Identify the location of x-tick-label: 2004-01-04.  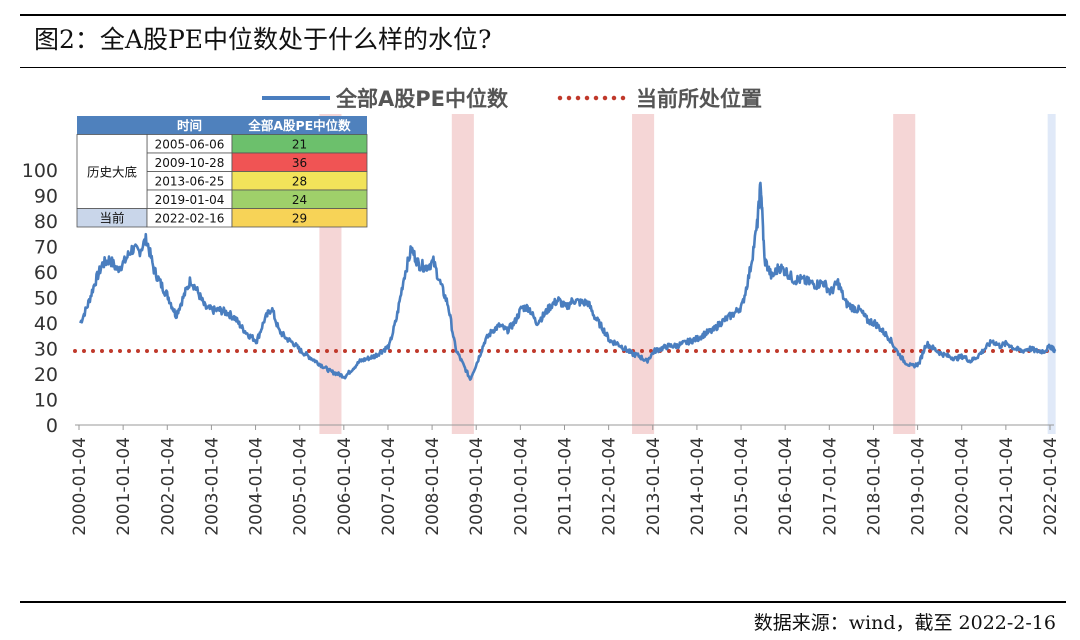
(257, 486).